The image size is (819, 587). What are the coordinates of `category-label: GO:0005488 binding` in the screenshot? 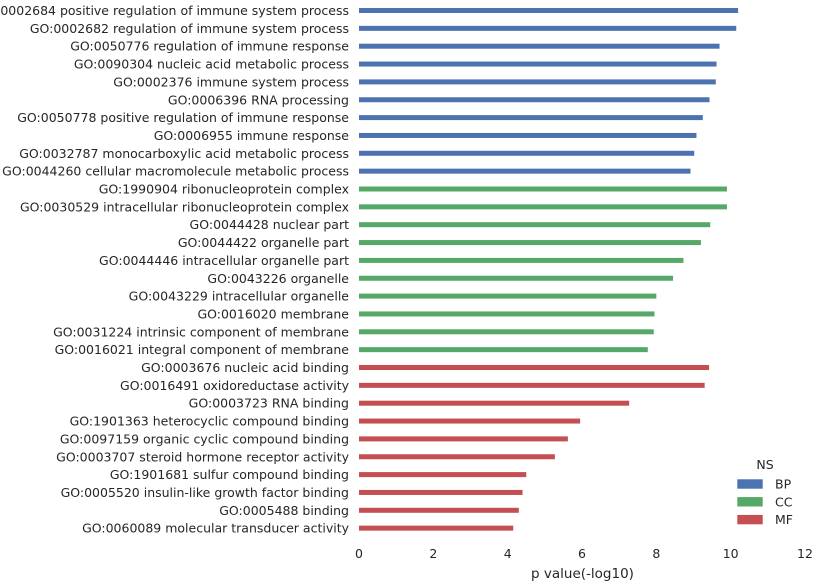 It's located at (284, 510).